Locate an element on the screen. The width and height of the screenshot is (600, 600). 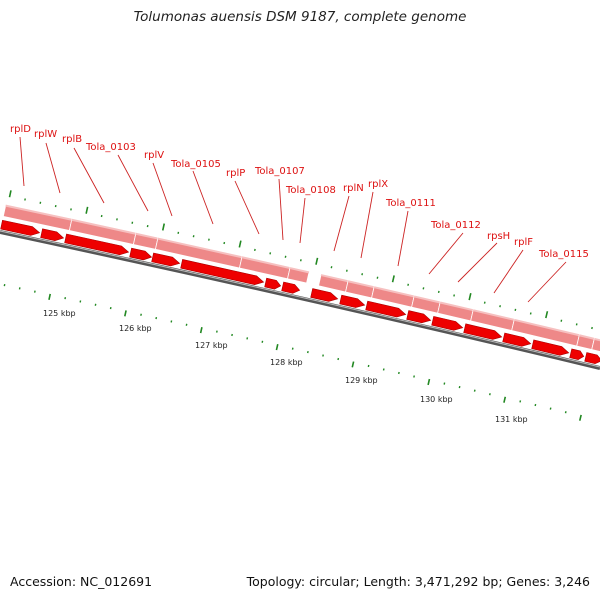
gene-label-tola-0115: Tola_0115 is located at coordinates (563, 254).